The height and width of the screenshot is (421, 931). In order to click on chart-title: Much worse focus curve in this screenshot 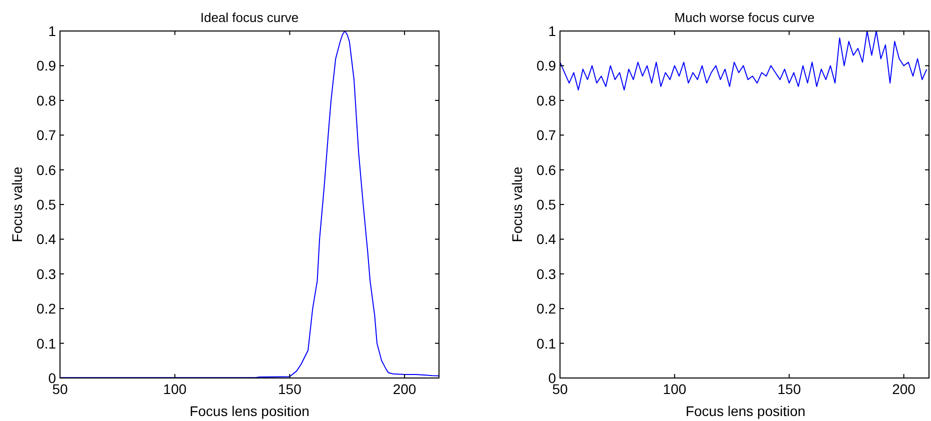, I will do `click(744, 17)`.